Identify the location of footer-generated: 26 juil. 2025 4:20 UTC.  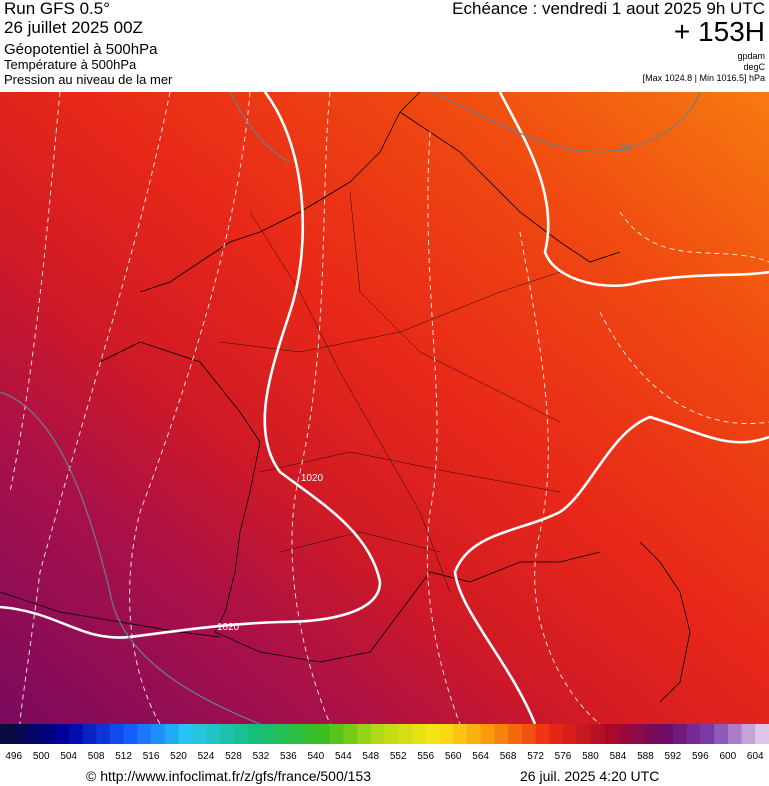
(590, 776).